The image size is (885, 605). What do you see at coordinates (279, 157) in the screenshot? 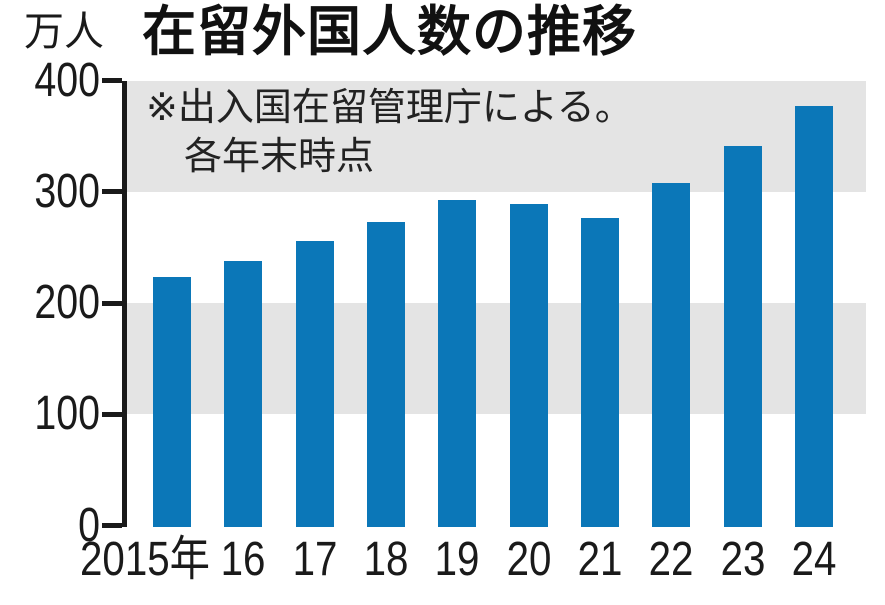
I see `source-note-line-2: 各年末時点` at bounding box center [279, 157].